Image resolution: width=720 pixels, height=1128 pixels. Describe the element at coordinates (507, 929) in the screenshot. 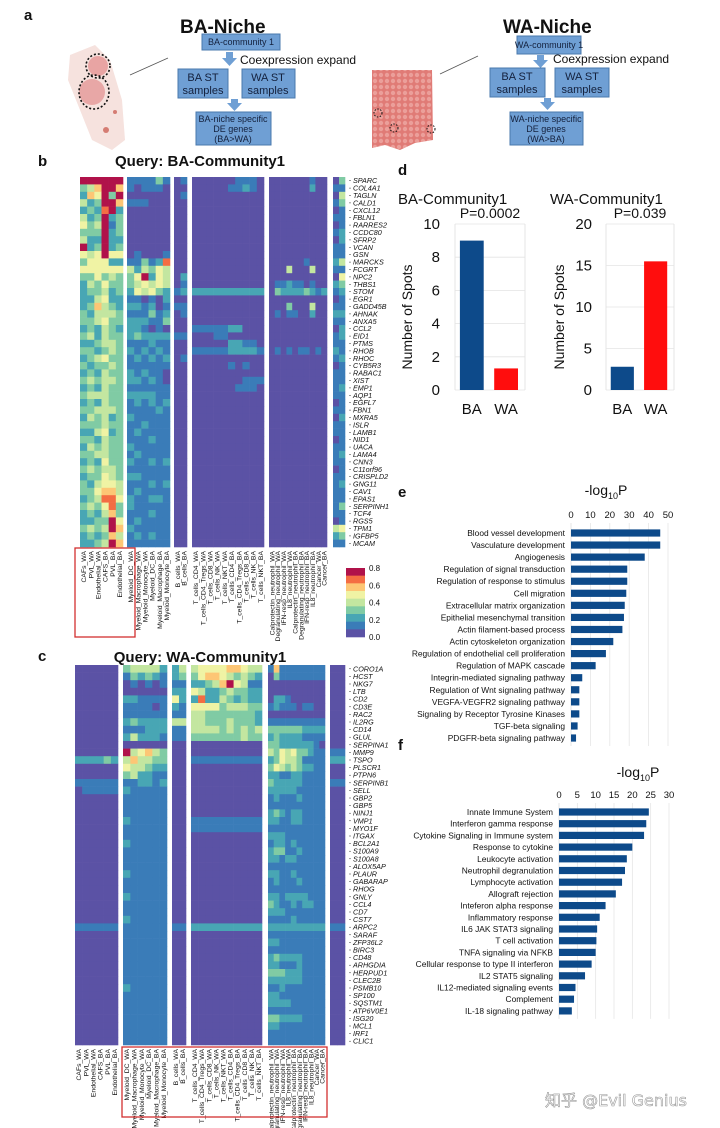

I see `pathway-label: IL6 JAK STAT3 signaling` at that location.